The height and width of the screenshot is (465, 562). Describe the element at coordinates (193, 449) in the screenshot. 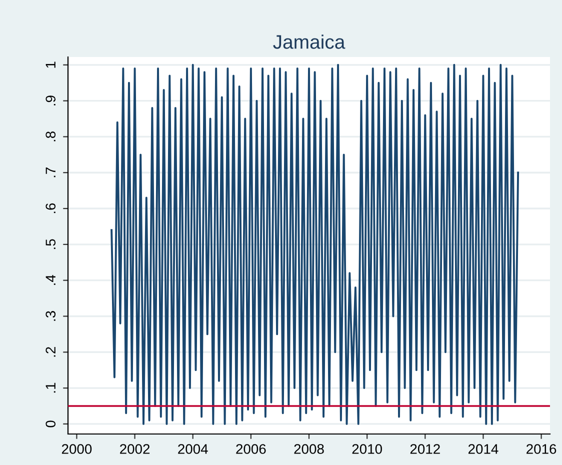

I see `x-tick-label: 2004` at that location.